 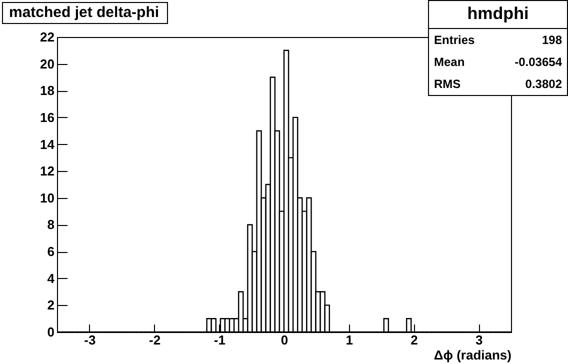 What do you see at coordinates (51, 278) in the screenshot?
I see `y-tick-label: 4` at bounding box center [51, 278].